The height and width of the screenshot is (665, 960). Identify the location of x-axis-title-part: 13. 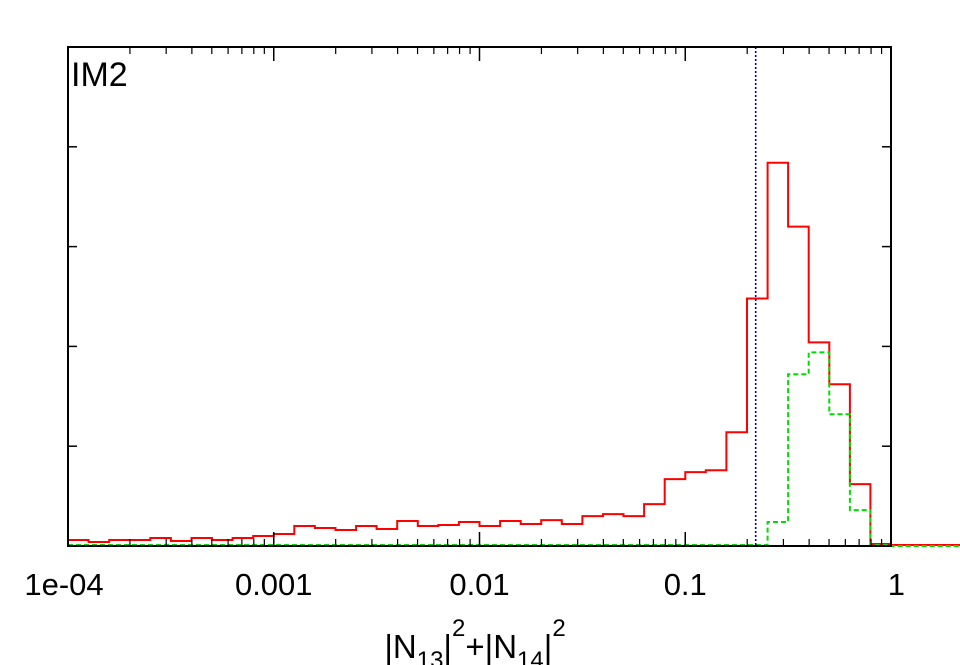
(430, 656).